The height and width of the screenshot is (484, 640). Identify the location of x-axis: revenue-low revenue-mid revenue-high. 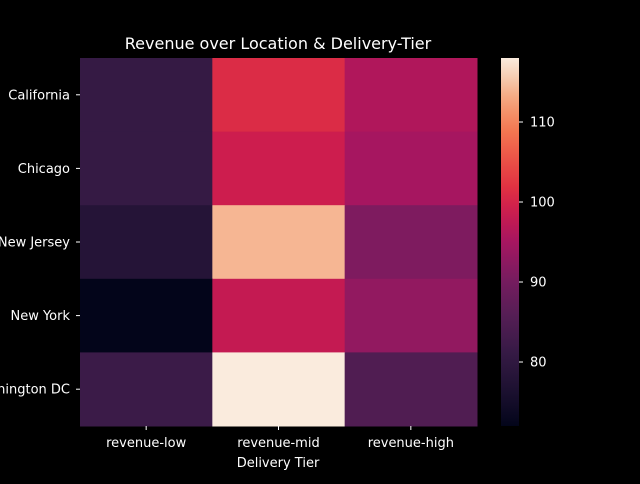
(280, 438).